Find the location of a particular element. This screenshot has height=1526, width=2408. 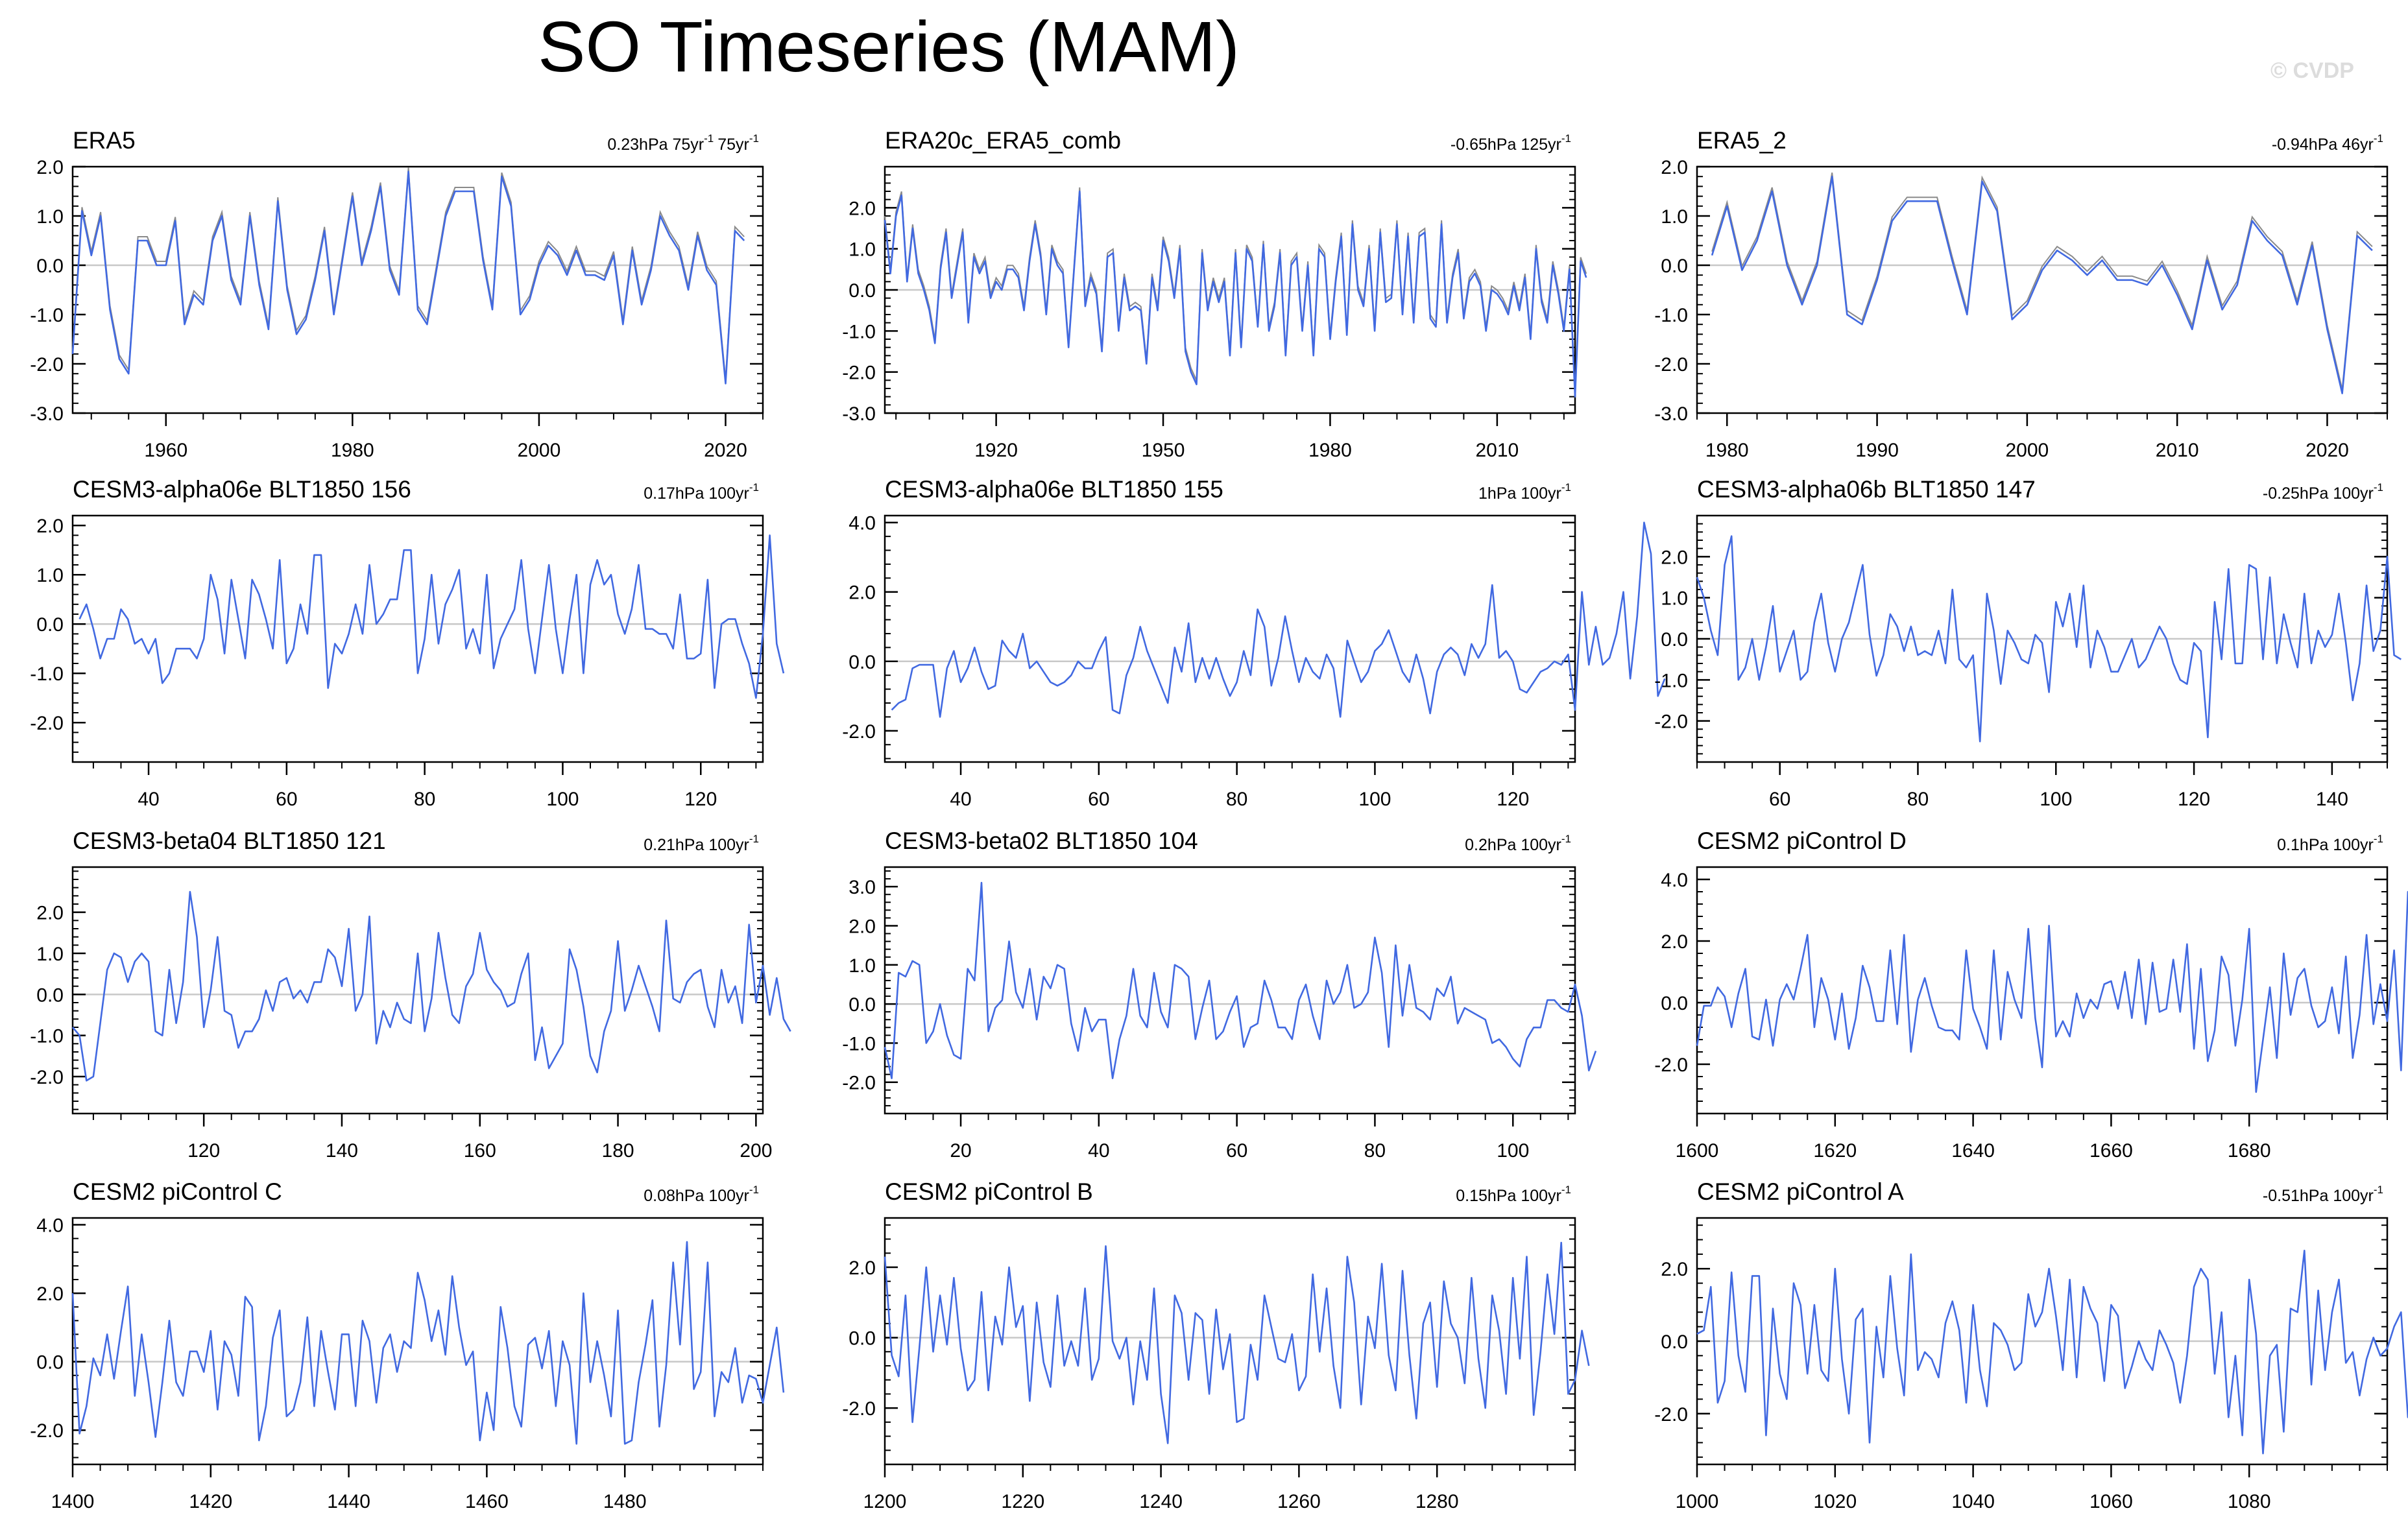

x-tick-label: 180 is located at coordinates (618, 1151).